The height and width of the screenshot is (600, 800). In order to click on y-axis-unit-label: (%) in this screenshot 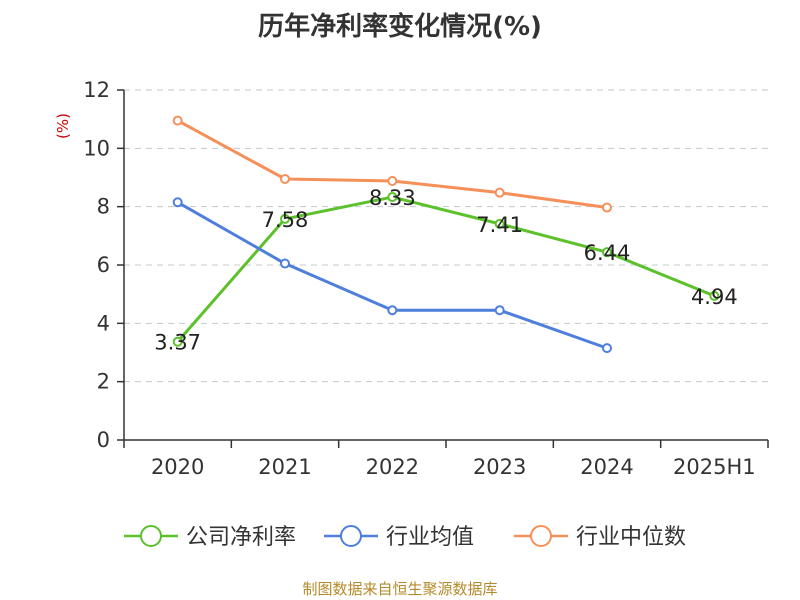, I will do `click(63, 126)`.